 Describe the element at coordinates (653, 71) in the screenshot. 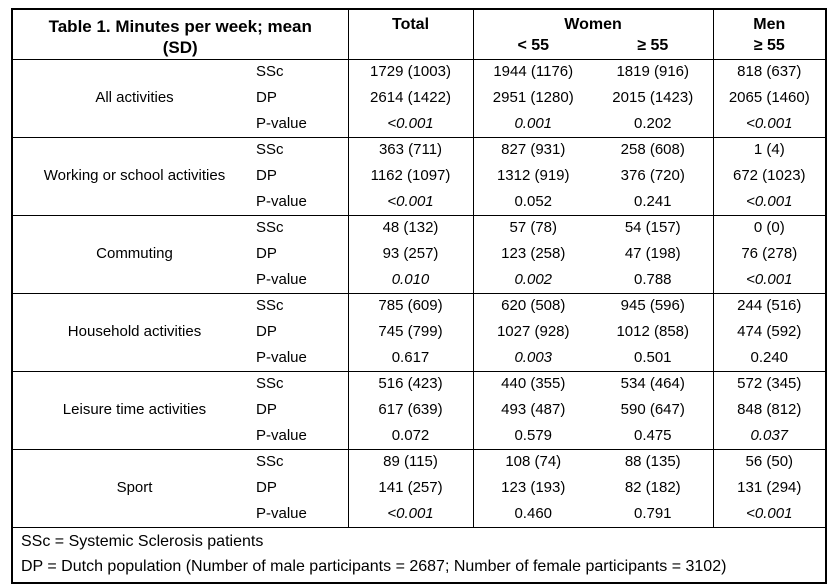

I see `value-women-55plus: 1819 (916)` at that location.